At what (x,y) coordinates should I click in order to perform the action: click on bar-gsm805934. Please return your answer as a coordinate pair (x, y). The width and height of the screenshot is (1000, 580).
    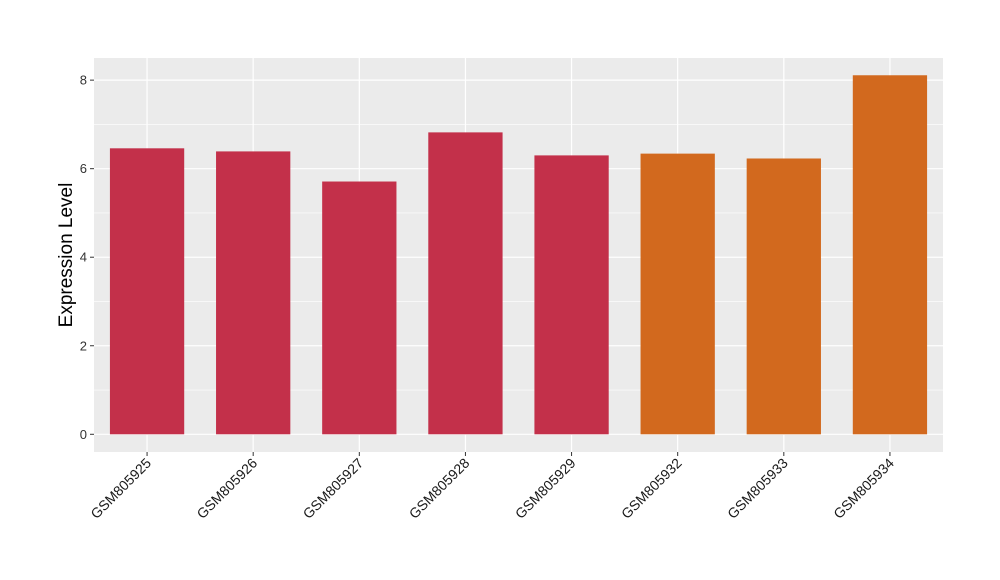
    Looking at the image, I should click on (890, 255).